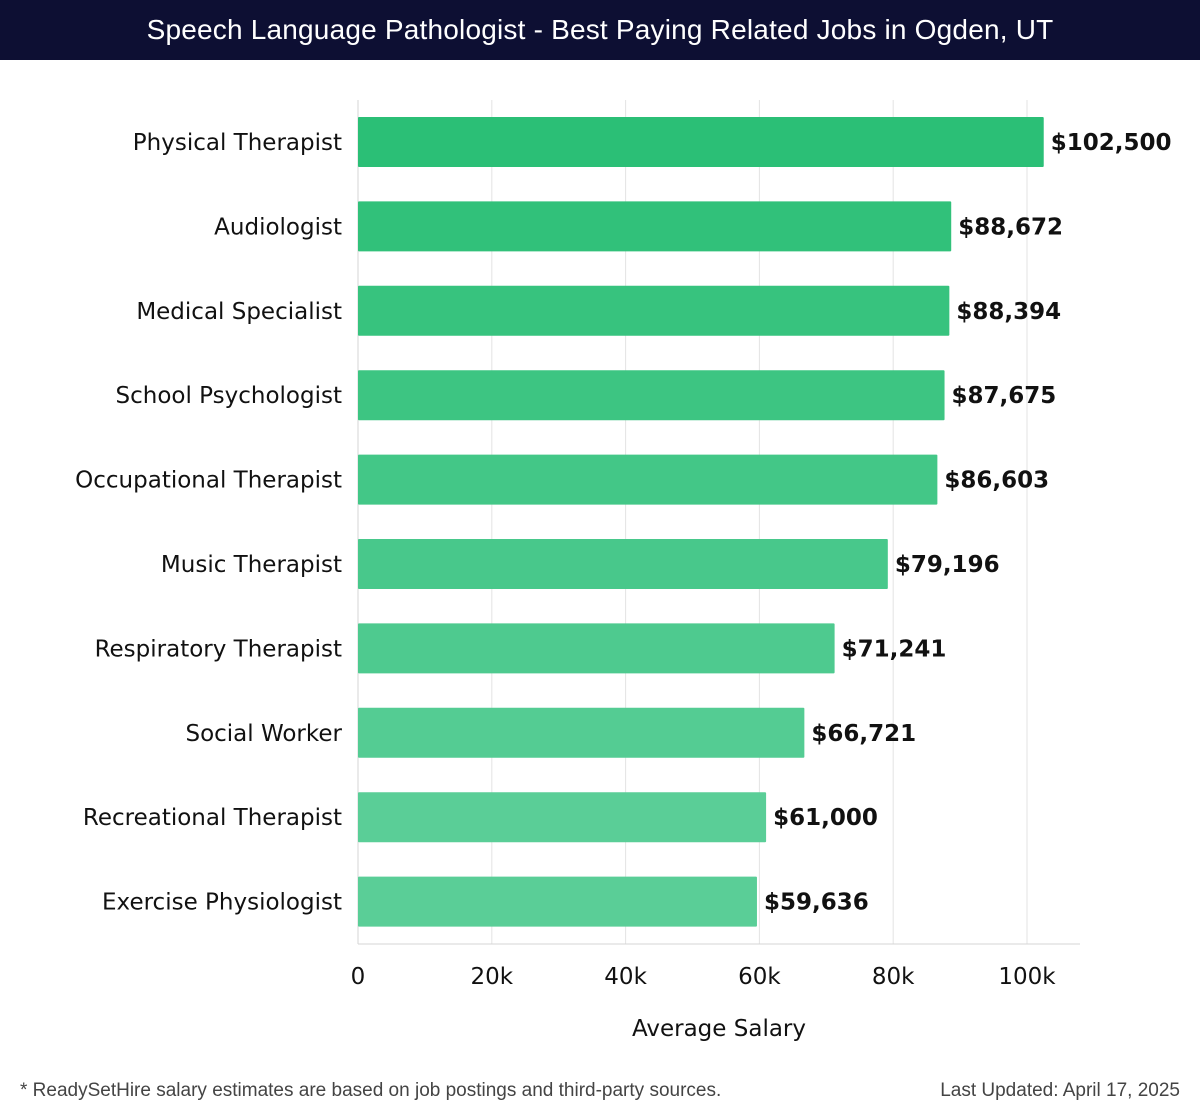 The width and height of the screenshot is (1200, 1120). What do you see at coordinates (239, 312) in the screenshot?
I see `category-label: Medical Specialist` at bounding box center [239, 312].